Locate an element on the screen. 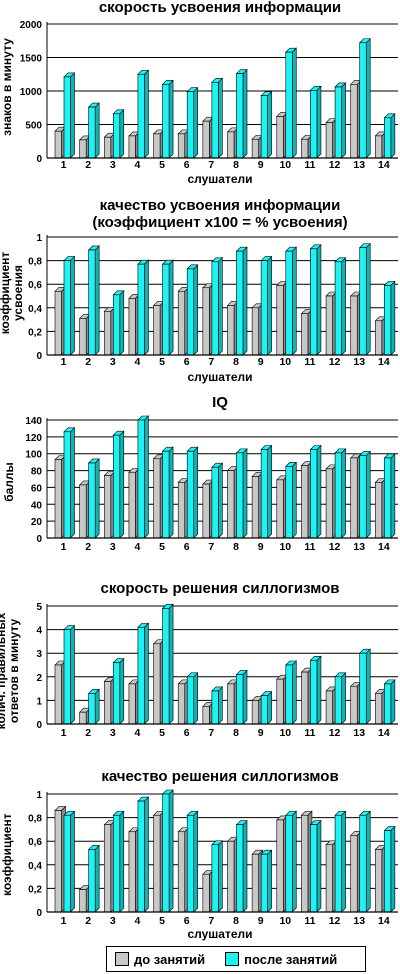 This screenshot has height=974, width=400. legend-label-after: после занятий is located at coordinates (291, 959).